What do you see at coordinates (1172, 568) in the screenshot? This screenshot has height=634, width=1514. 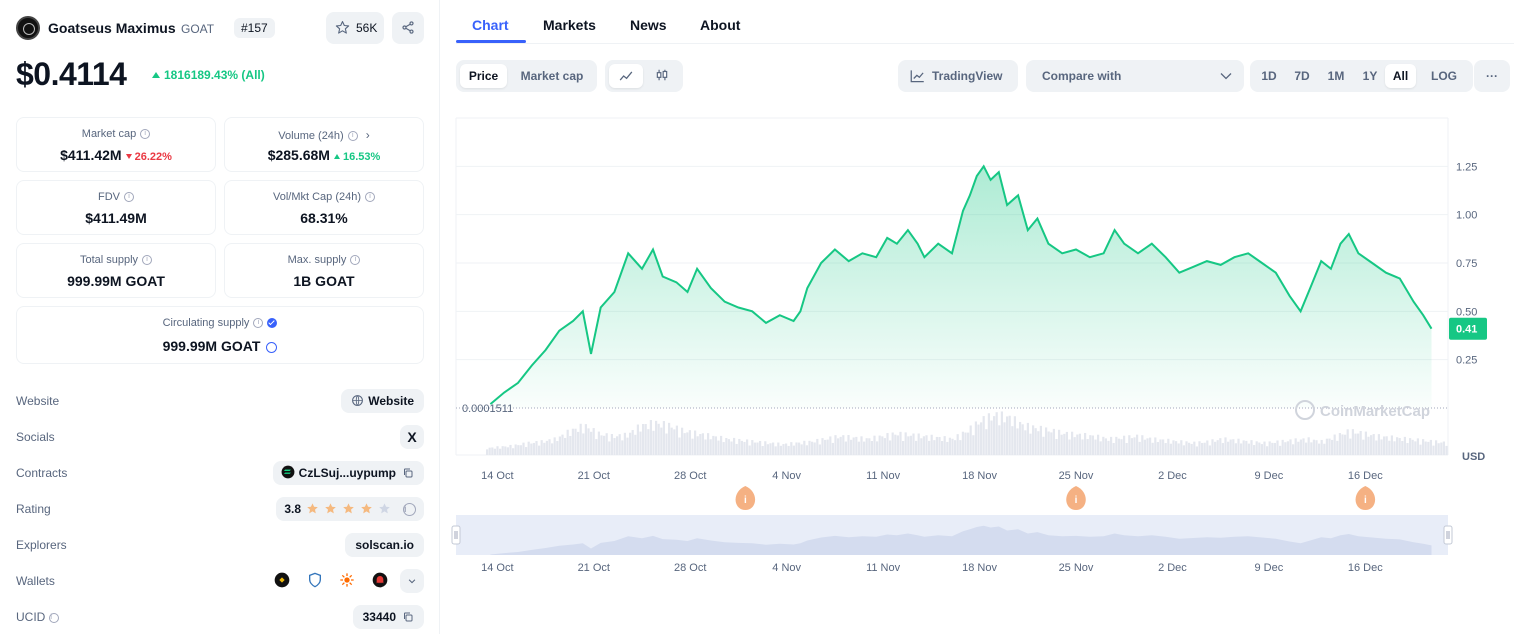 I see `navigator-x-tick-label: 2 Dec` at bounding box center [1172, 568].